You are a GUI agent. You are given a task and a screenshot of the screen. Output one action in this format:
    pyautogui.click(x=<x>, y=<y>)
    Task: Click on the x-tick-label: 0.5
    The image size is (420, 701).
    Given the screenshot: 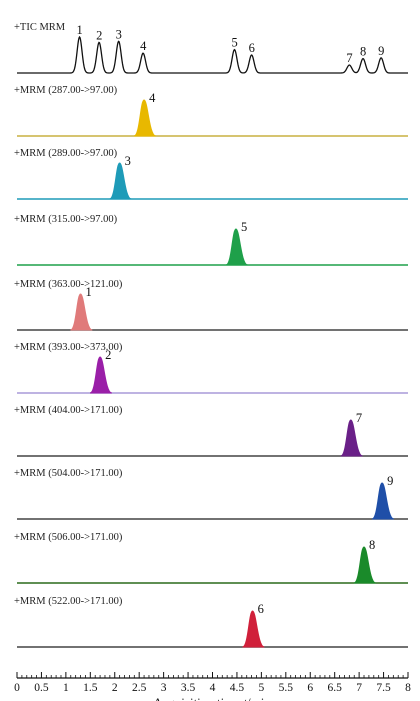 What is the action you would take?
    pyautogui.click(x=41, y=688)
    